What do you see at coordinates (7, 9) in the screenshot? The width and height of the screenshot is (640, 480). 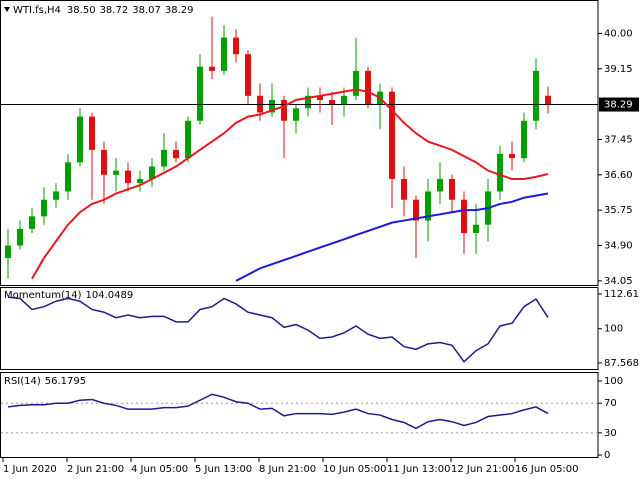 I see `dropdown-icon` at bounding box center [7, 9].